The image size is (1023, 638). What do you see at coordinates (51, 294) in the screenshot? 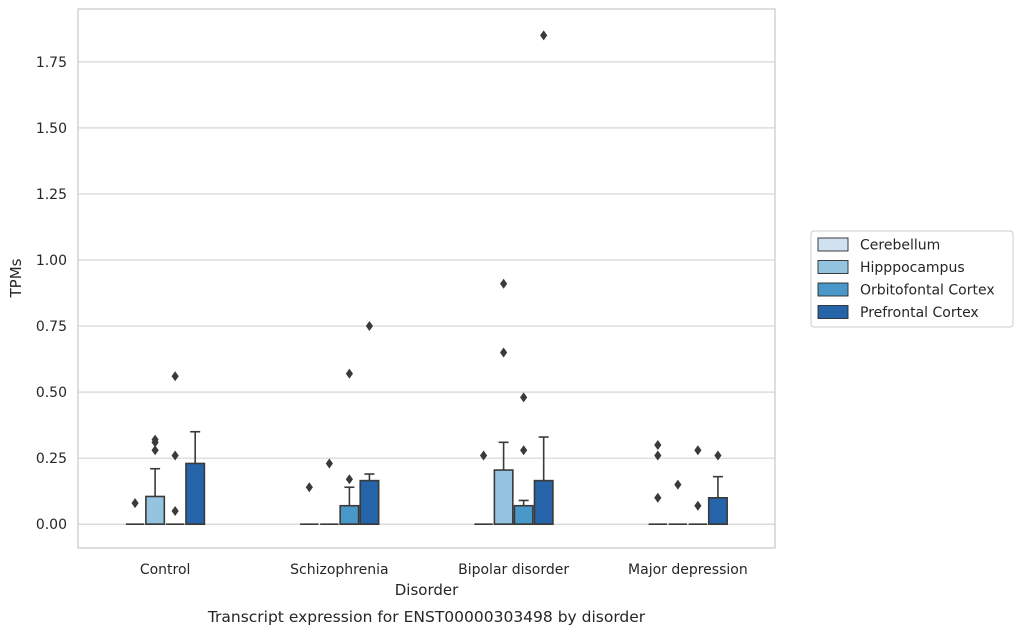
I see `y-tick-labels: 0.00 0.25 0.50 0.75 1.00 1.25 1.50 1.75` at bounding box center [51, 294].